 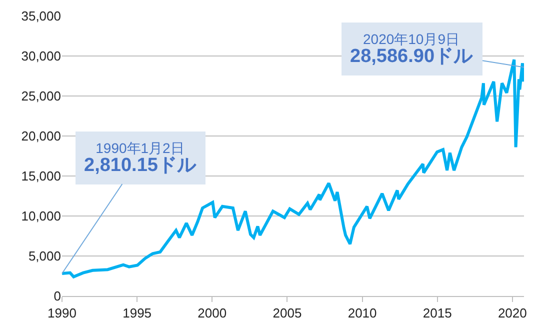 I want to click on y-tick-label: 30,000, so click(x=41, y=56).